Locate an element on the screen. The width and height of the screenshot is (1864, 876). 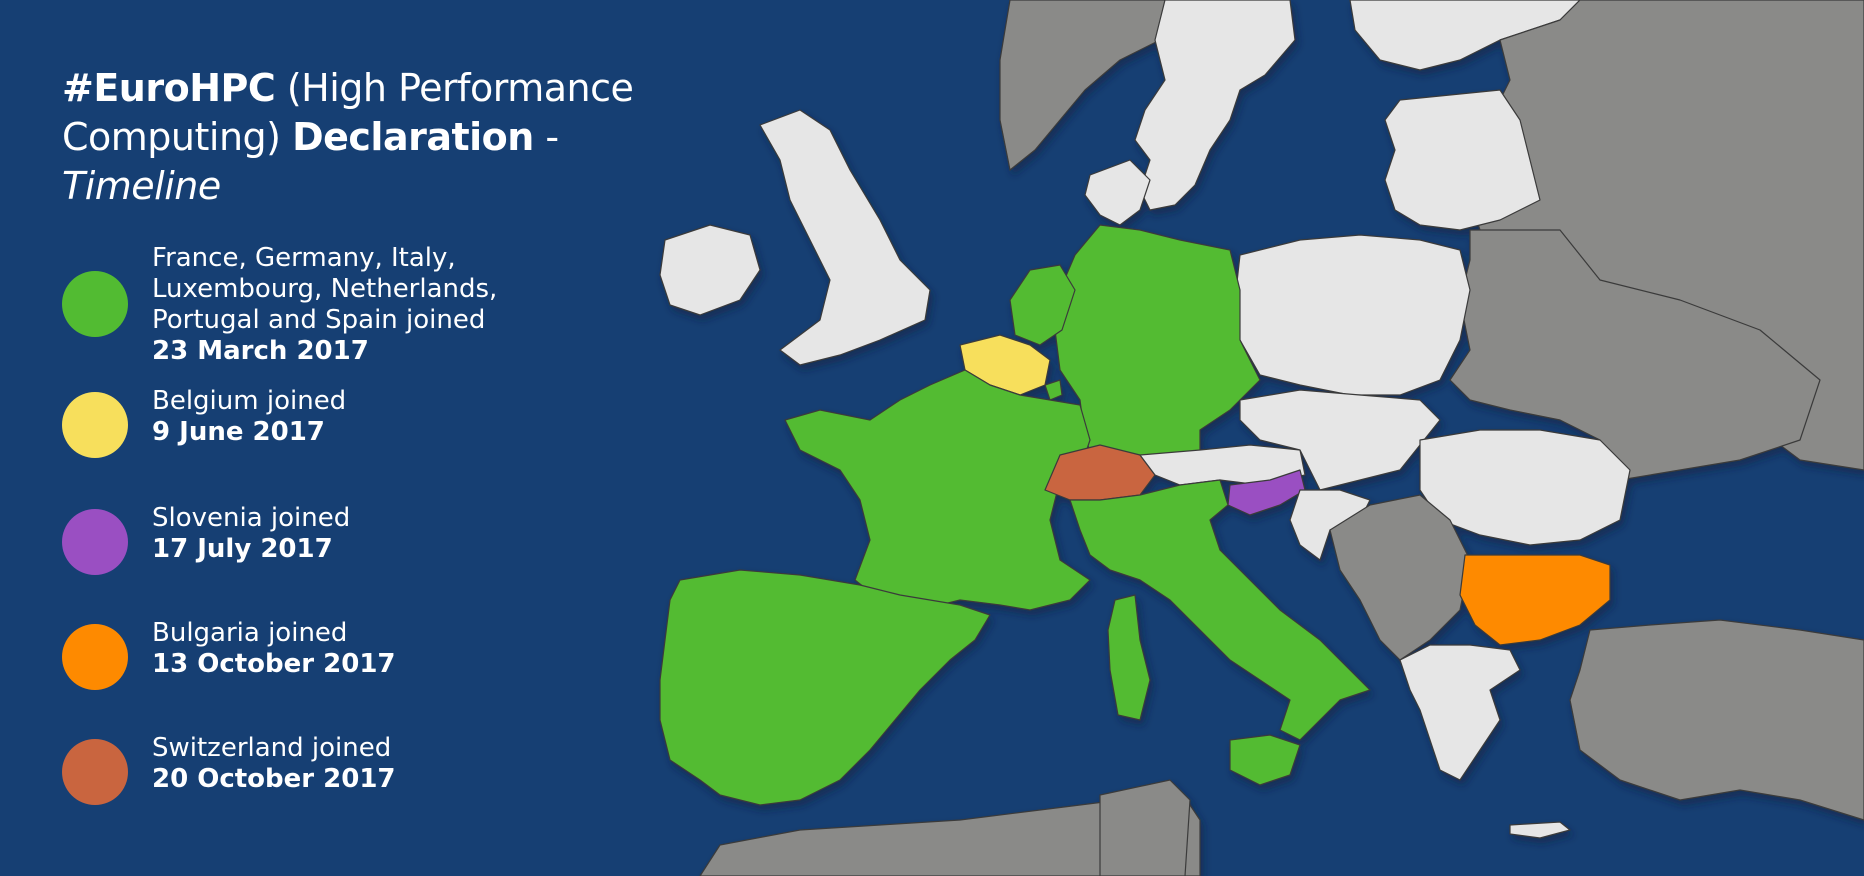
denmark is located at coordinates (1117, 192).